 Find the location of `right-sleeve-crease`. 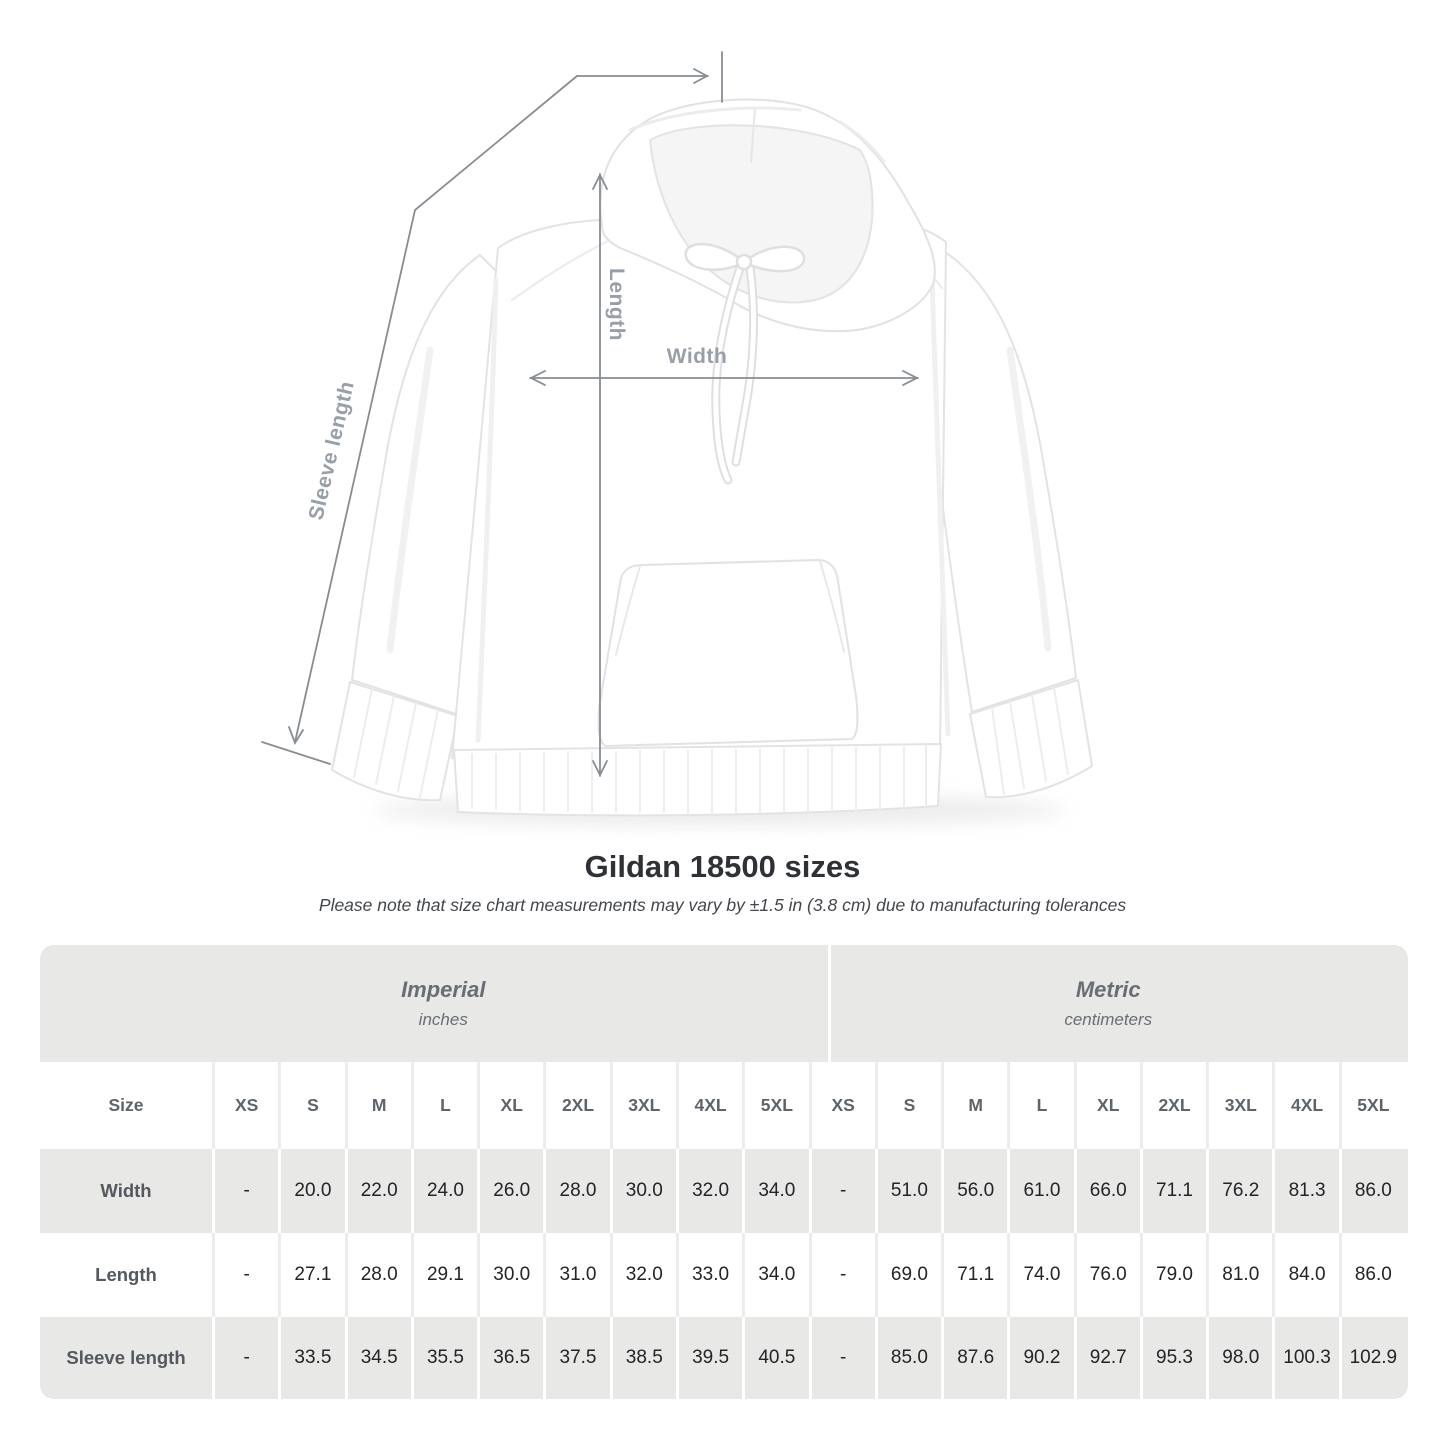

right-sleeve-crease is located at coordinates (1029, 499).